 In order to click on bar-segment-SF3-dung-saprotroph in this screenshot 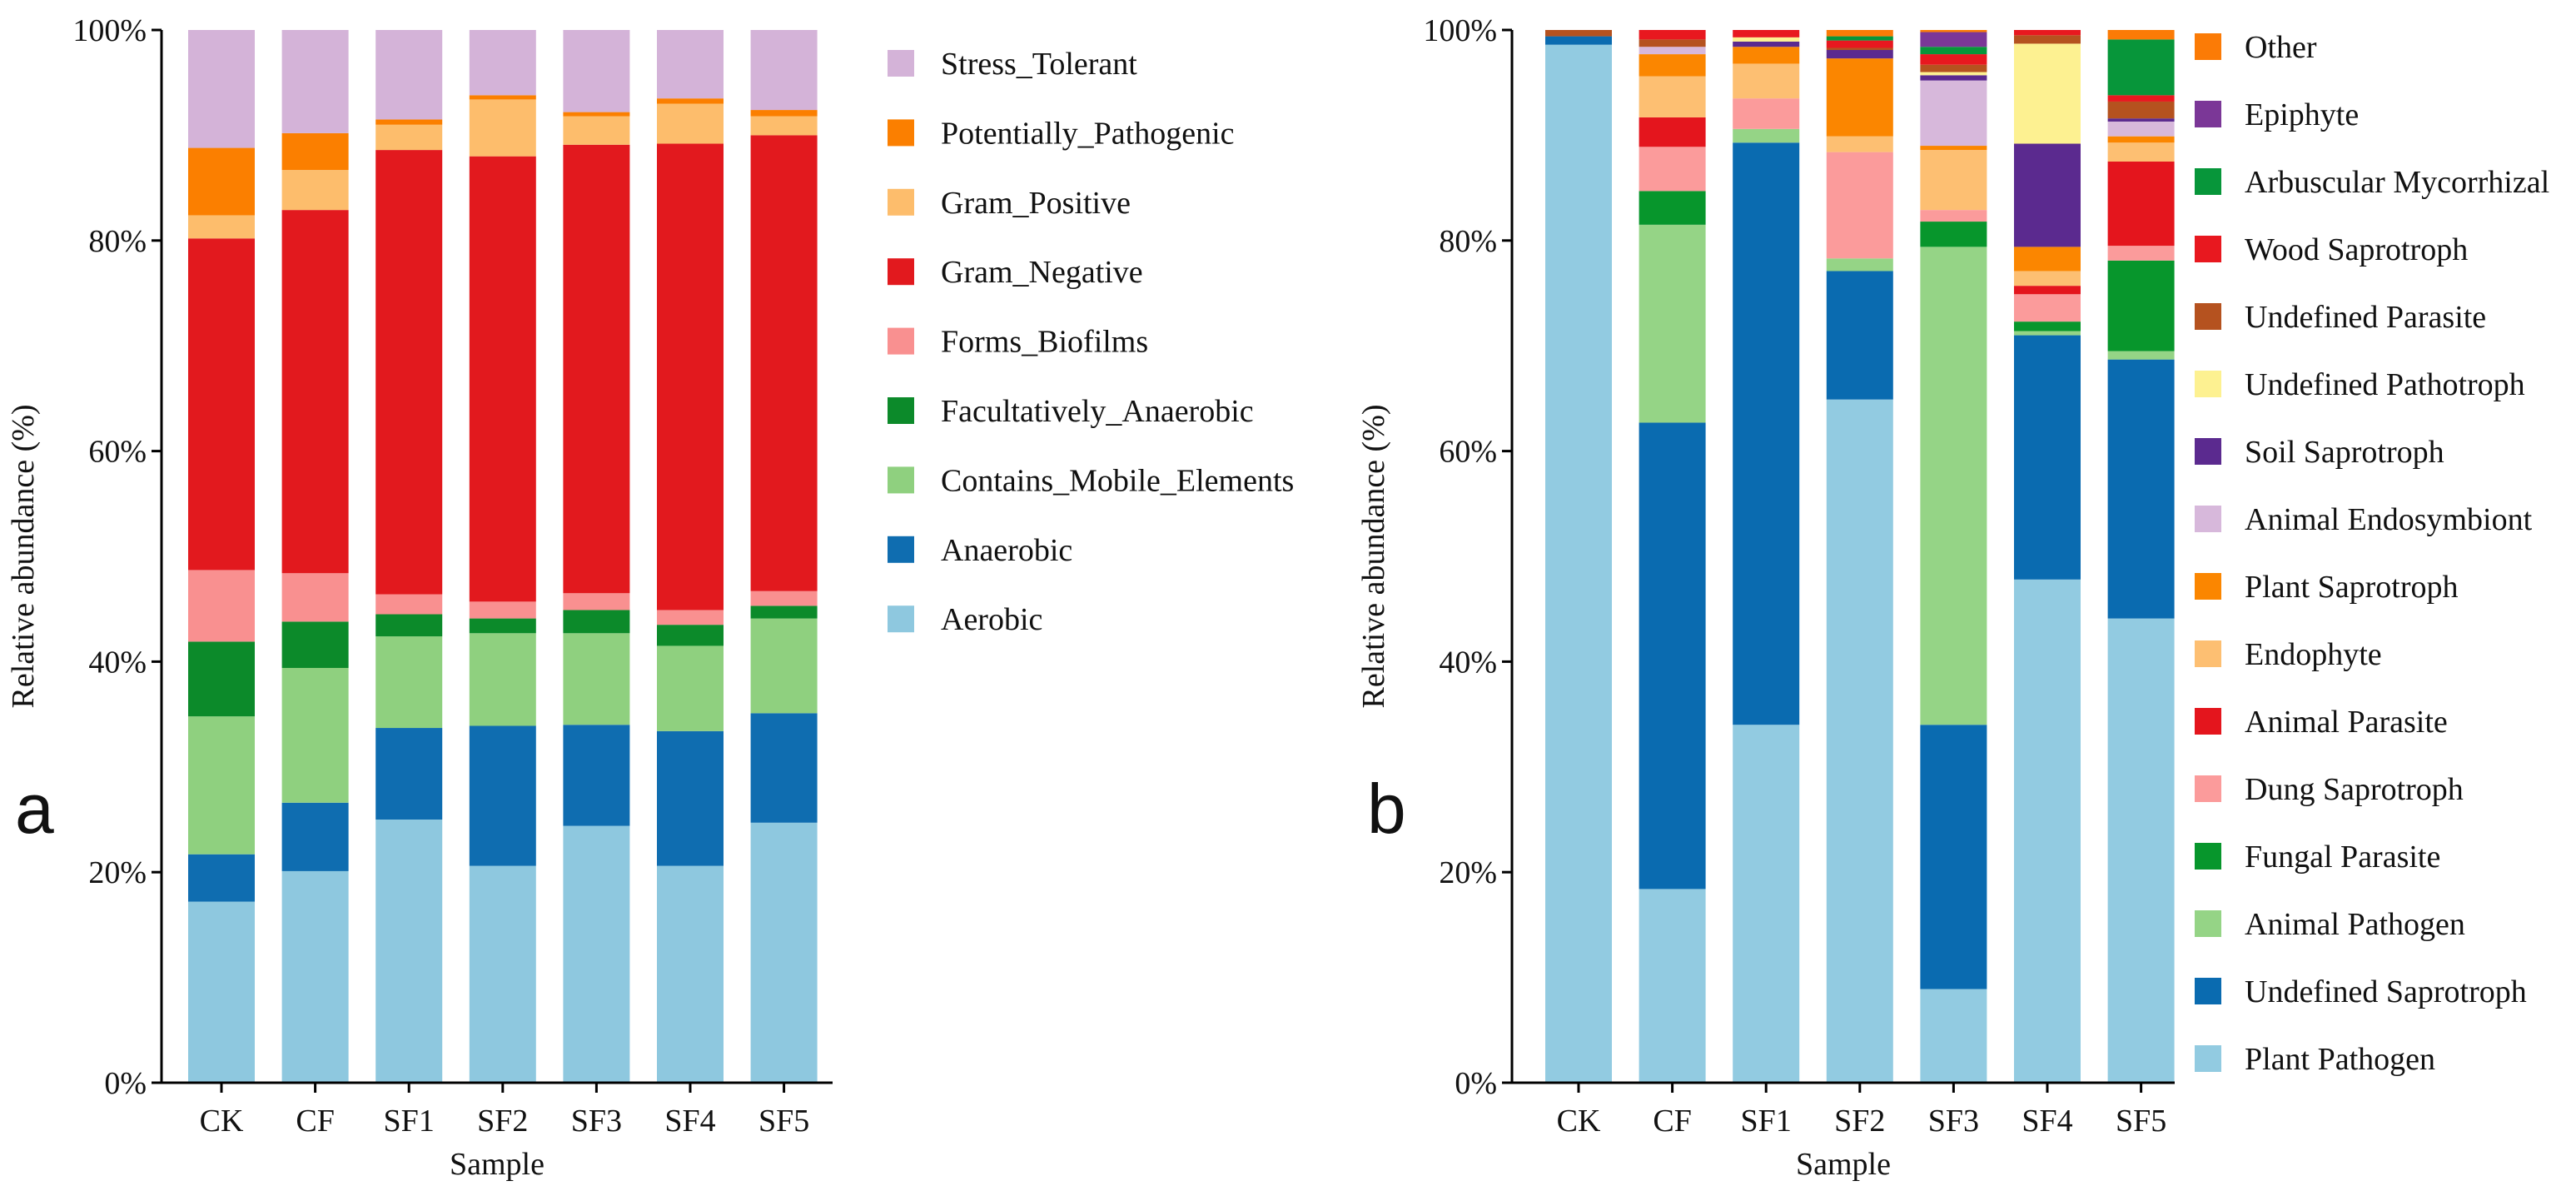, I will do `click(1953, 216)`.